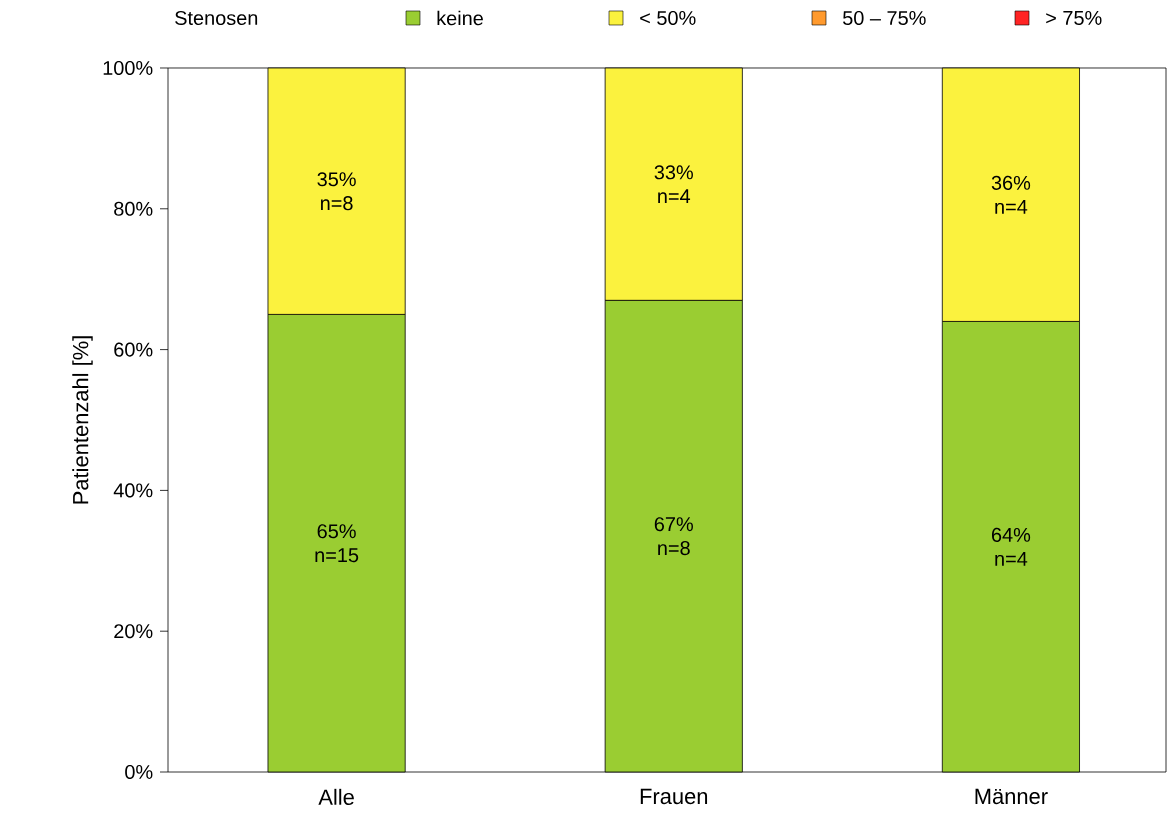 The width and height of the screenshot is (1168, 822). What do you see at coordinates (133, 349) in the screenshot?
I see `y-tick-label: 60%` at bounding box center [133, 349].